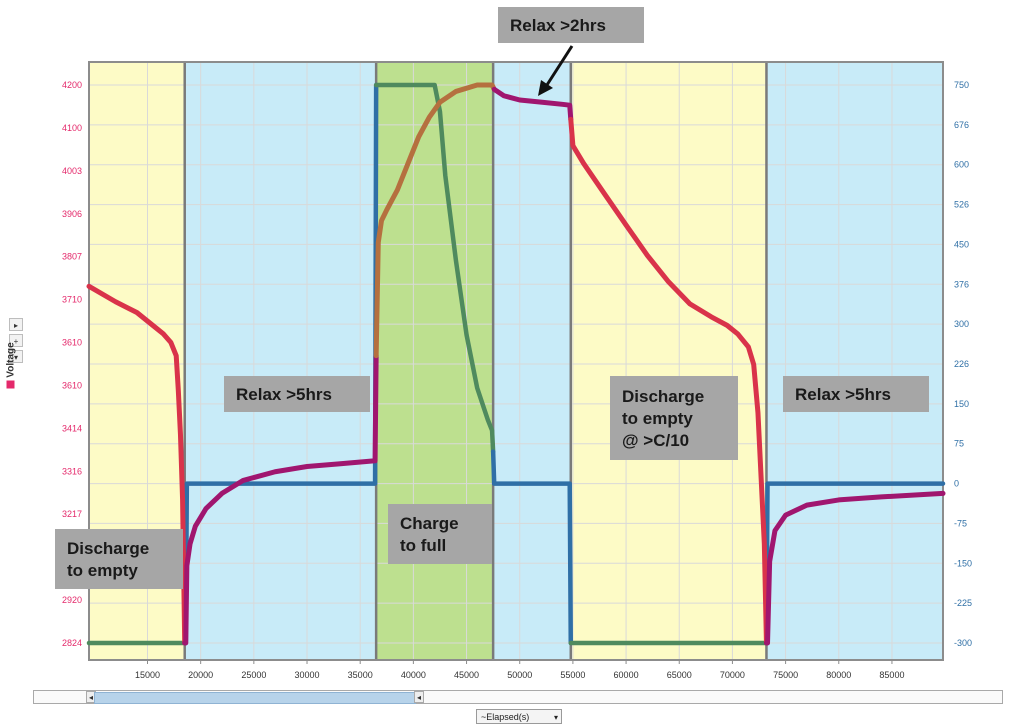 Image resolution: width=1013 pixels, height=726 pixels. I want to click on annotation-arrow-shaft, so click(558, 67).